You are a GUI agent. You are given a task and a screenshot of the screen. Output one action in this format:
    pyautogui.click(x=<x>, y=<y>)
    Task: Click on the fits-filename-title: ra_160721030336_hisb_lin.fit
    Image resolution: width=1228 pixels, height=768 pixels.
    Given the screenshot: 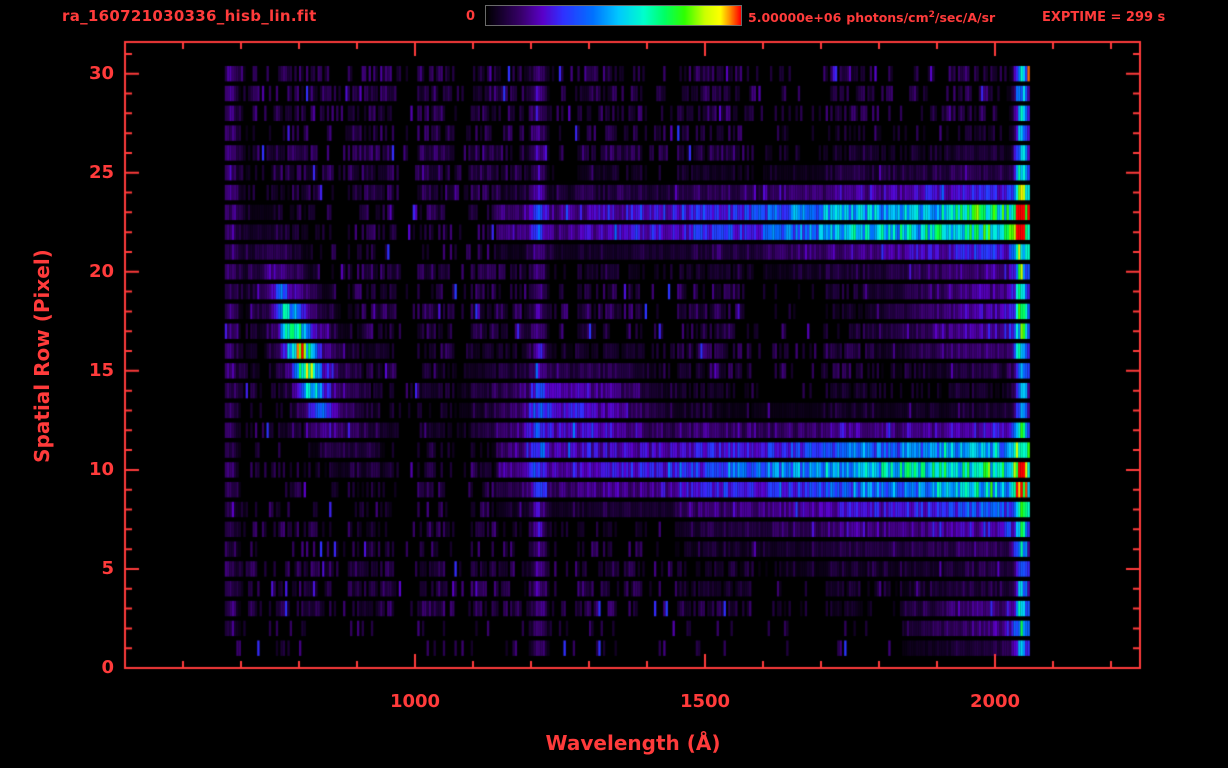 What is the action you would take?
    pyautogui.click(x=189, y=16)
    